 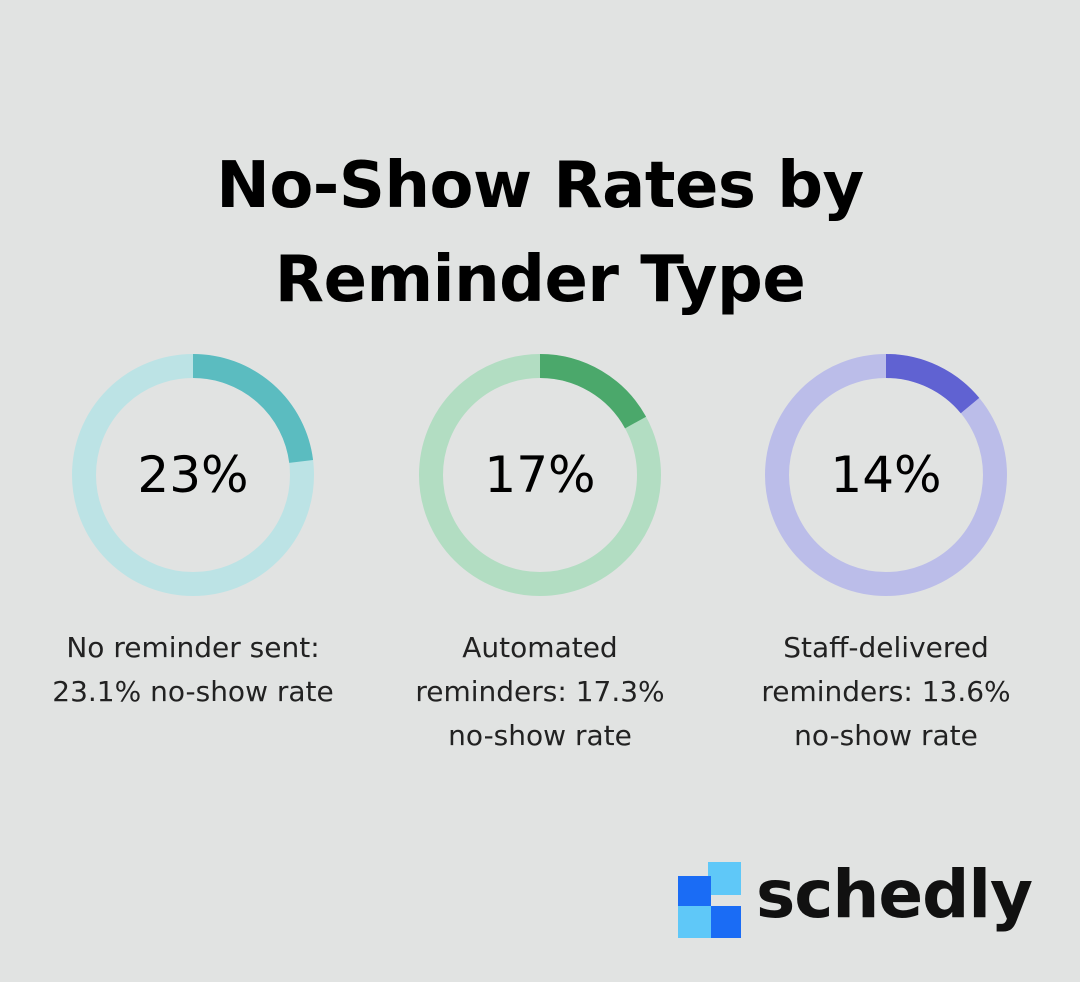 I want to click on chart-title-line-1: No-Show Rates by, so click(x=540, y=185).